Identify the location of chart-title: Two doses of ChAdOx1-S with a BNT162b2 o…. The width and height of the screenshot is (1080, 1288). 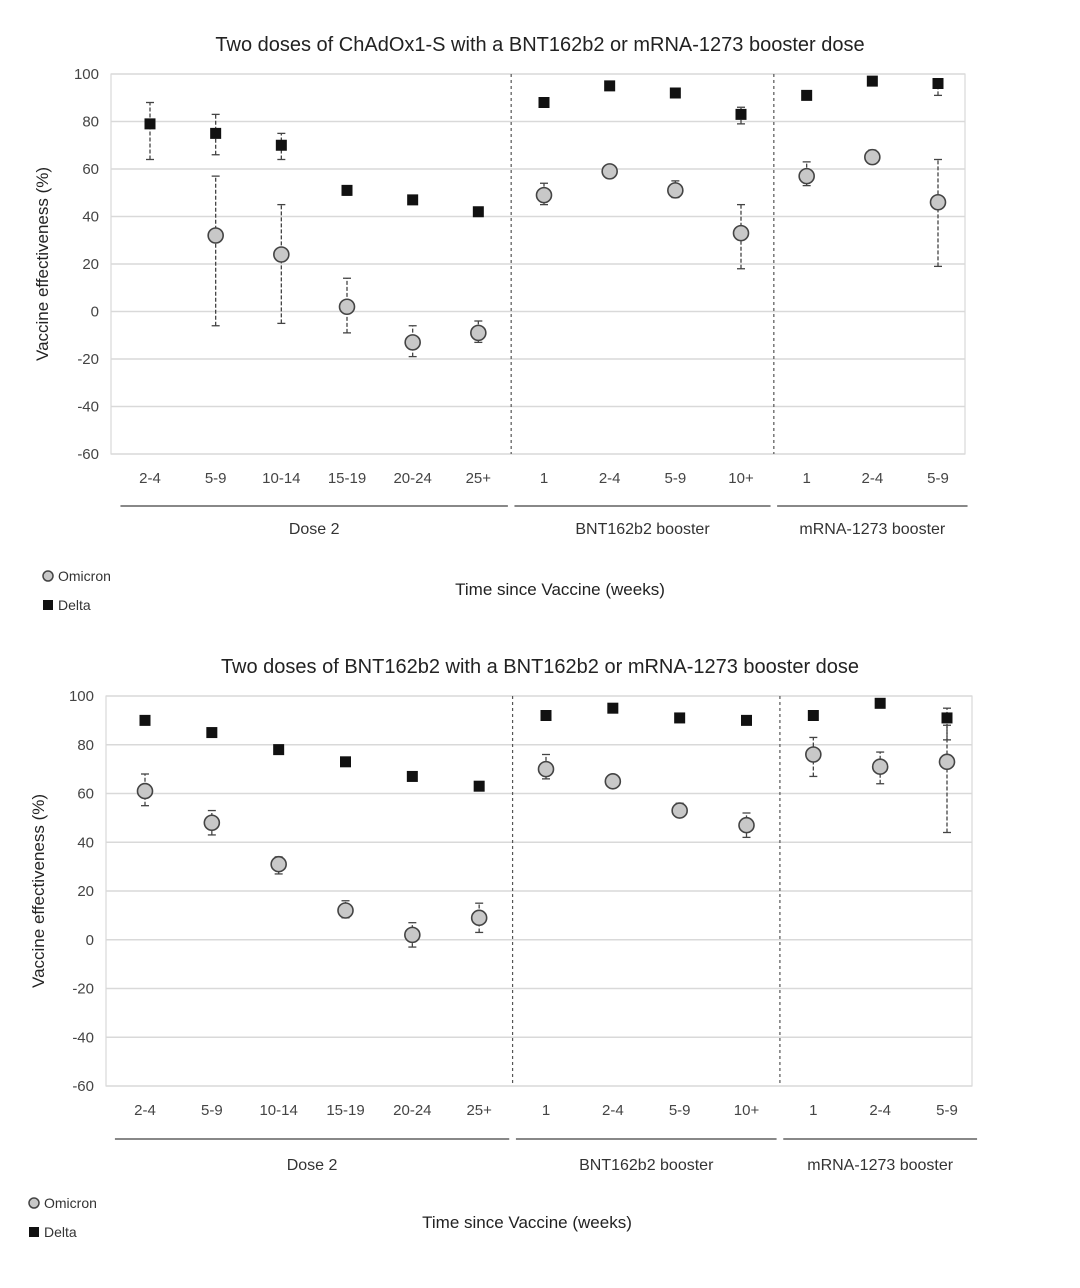
(539, 45).